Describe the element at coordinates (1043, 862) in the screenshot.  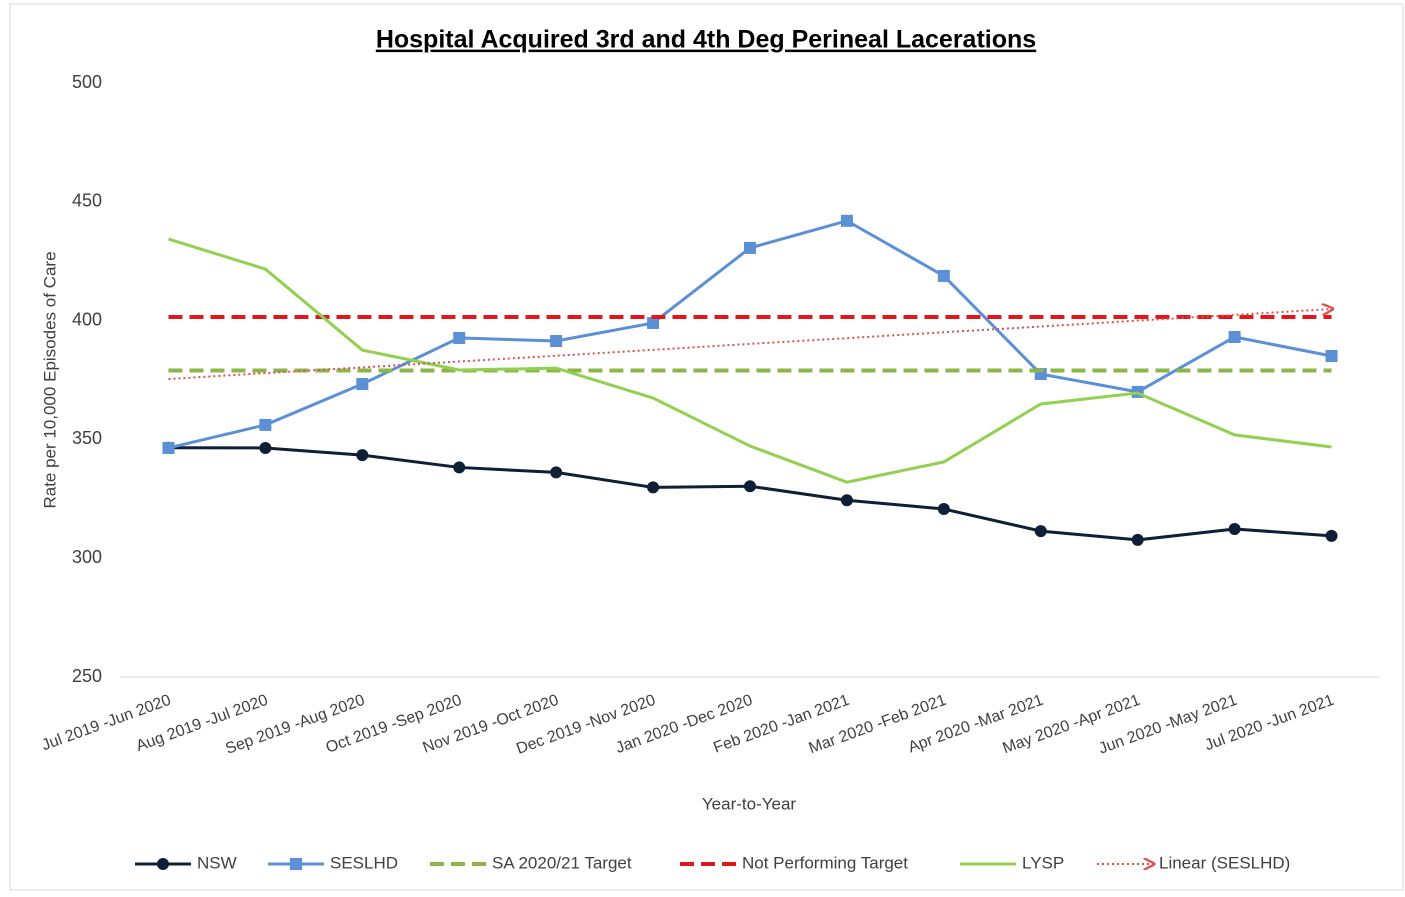
I see `legend-label: LYSP` at that location.